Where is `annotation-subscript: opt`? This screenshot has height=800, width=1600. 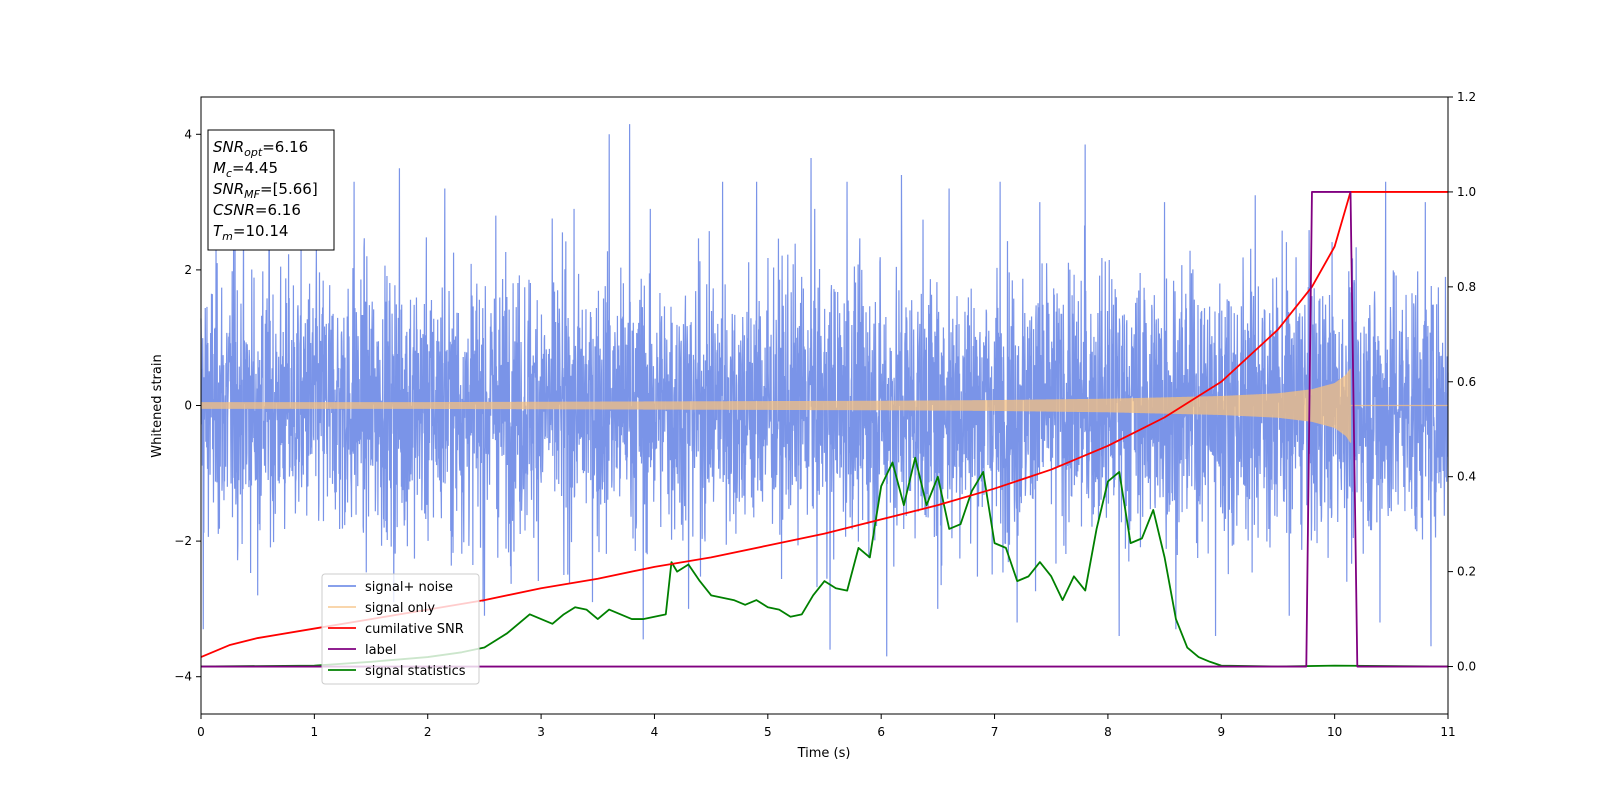
annotation-subscript: opt is located at coordinates (253, 152).